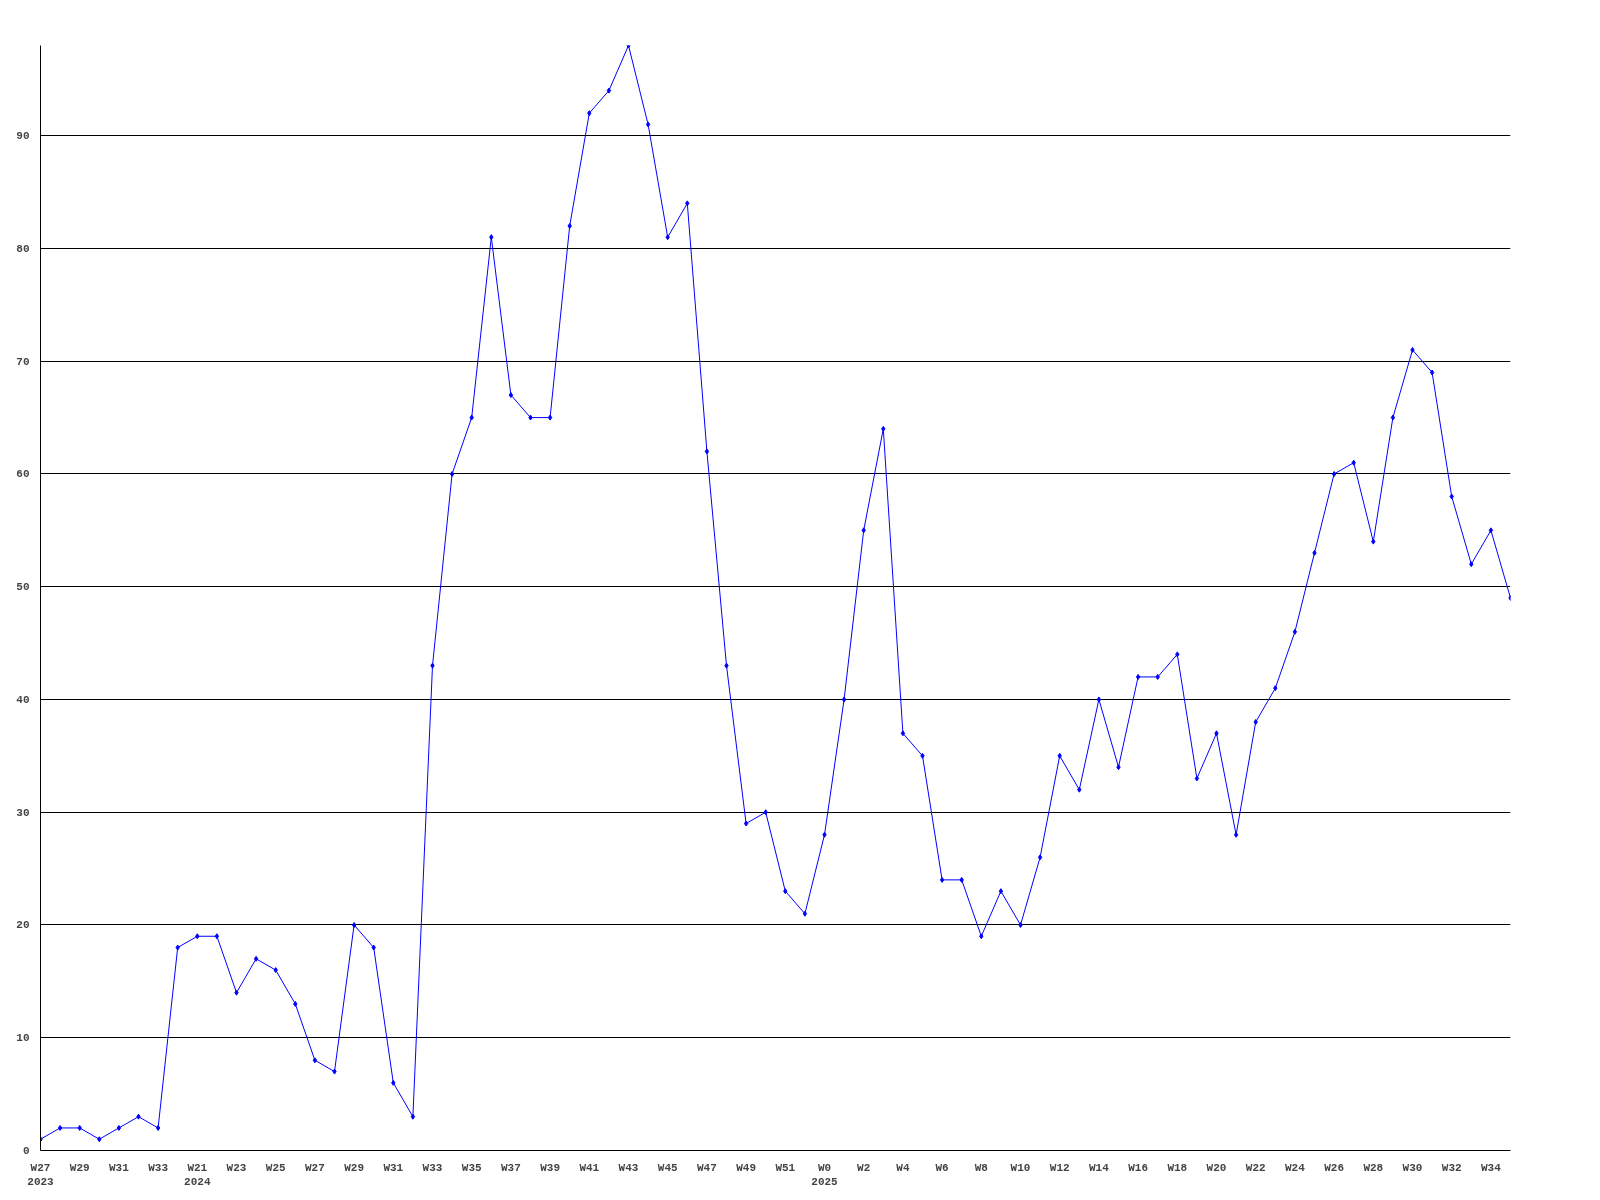 Image resolution: width=1600 pixels, height=1200 pixels. I want to click on x-tick-label: W6, so click(942, 1167).